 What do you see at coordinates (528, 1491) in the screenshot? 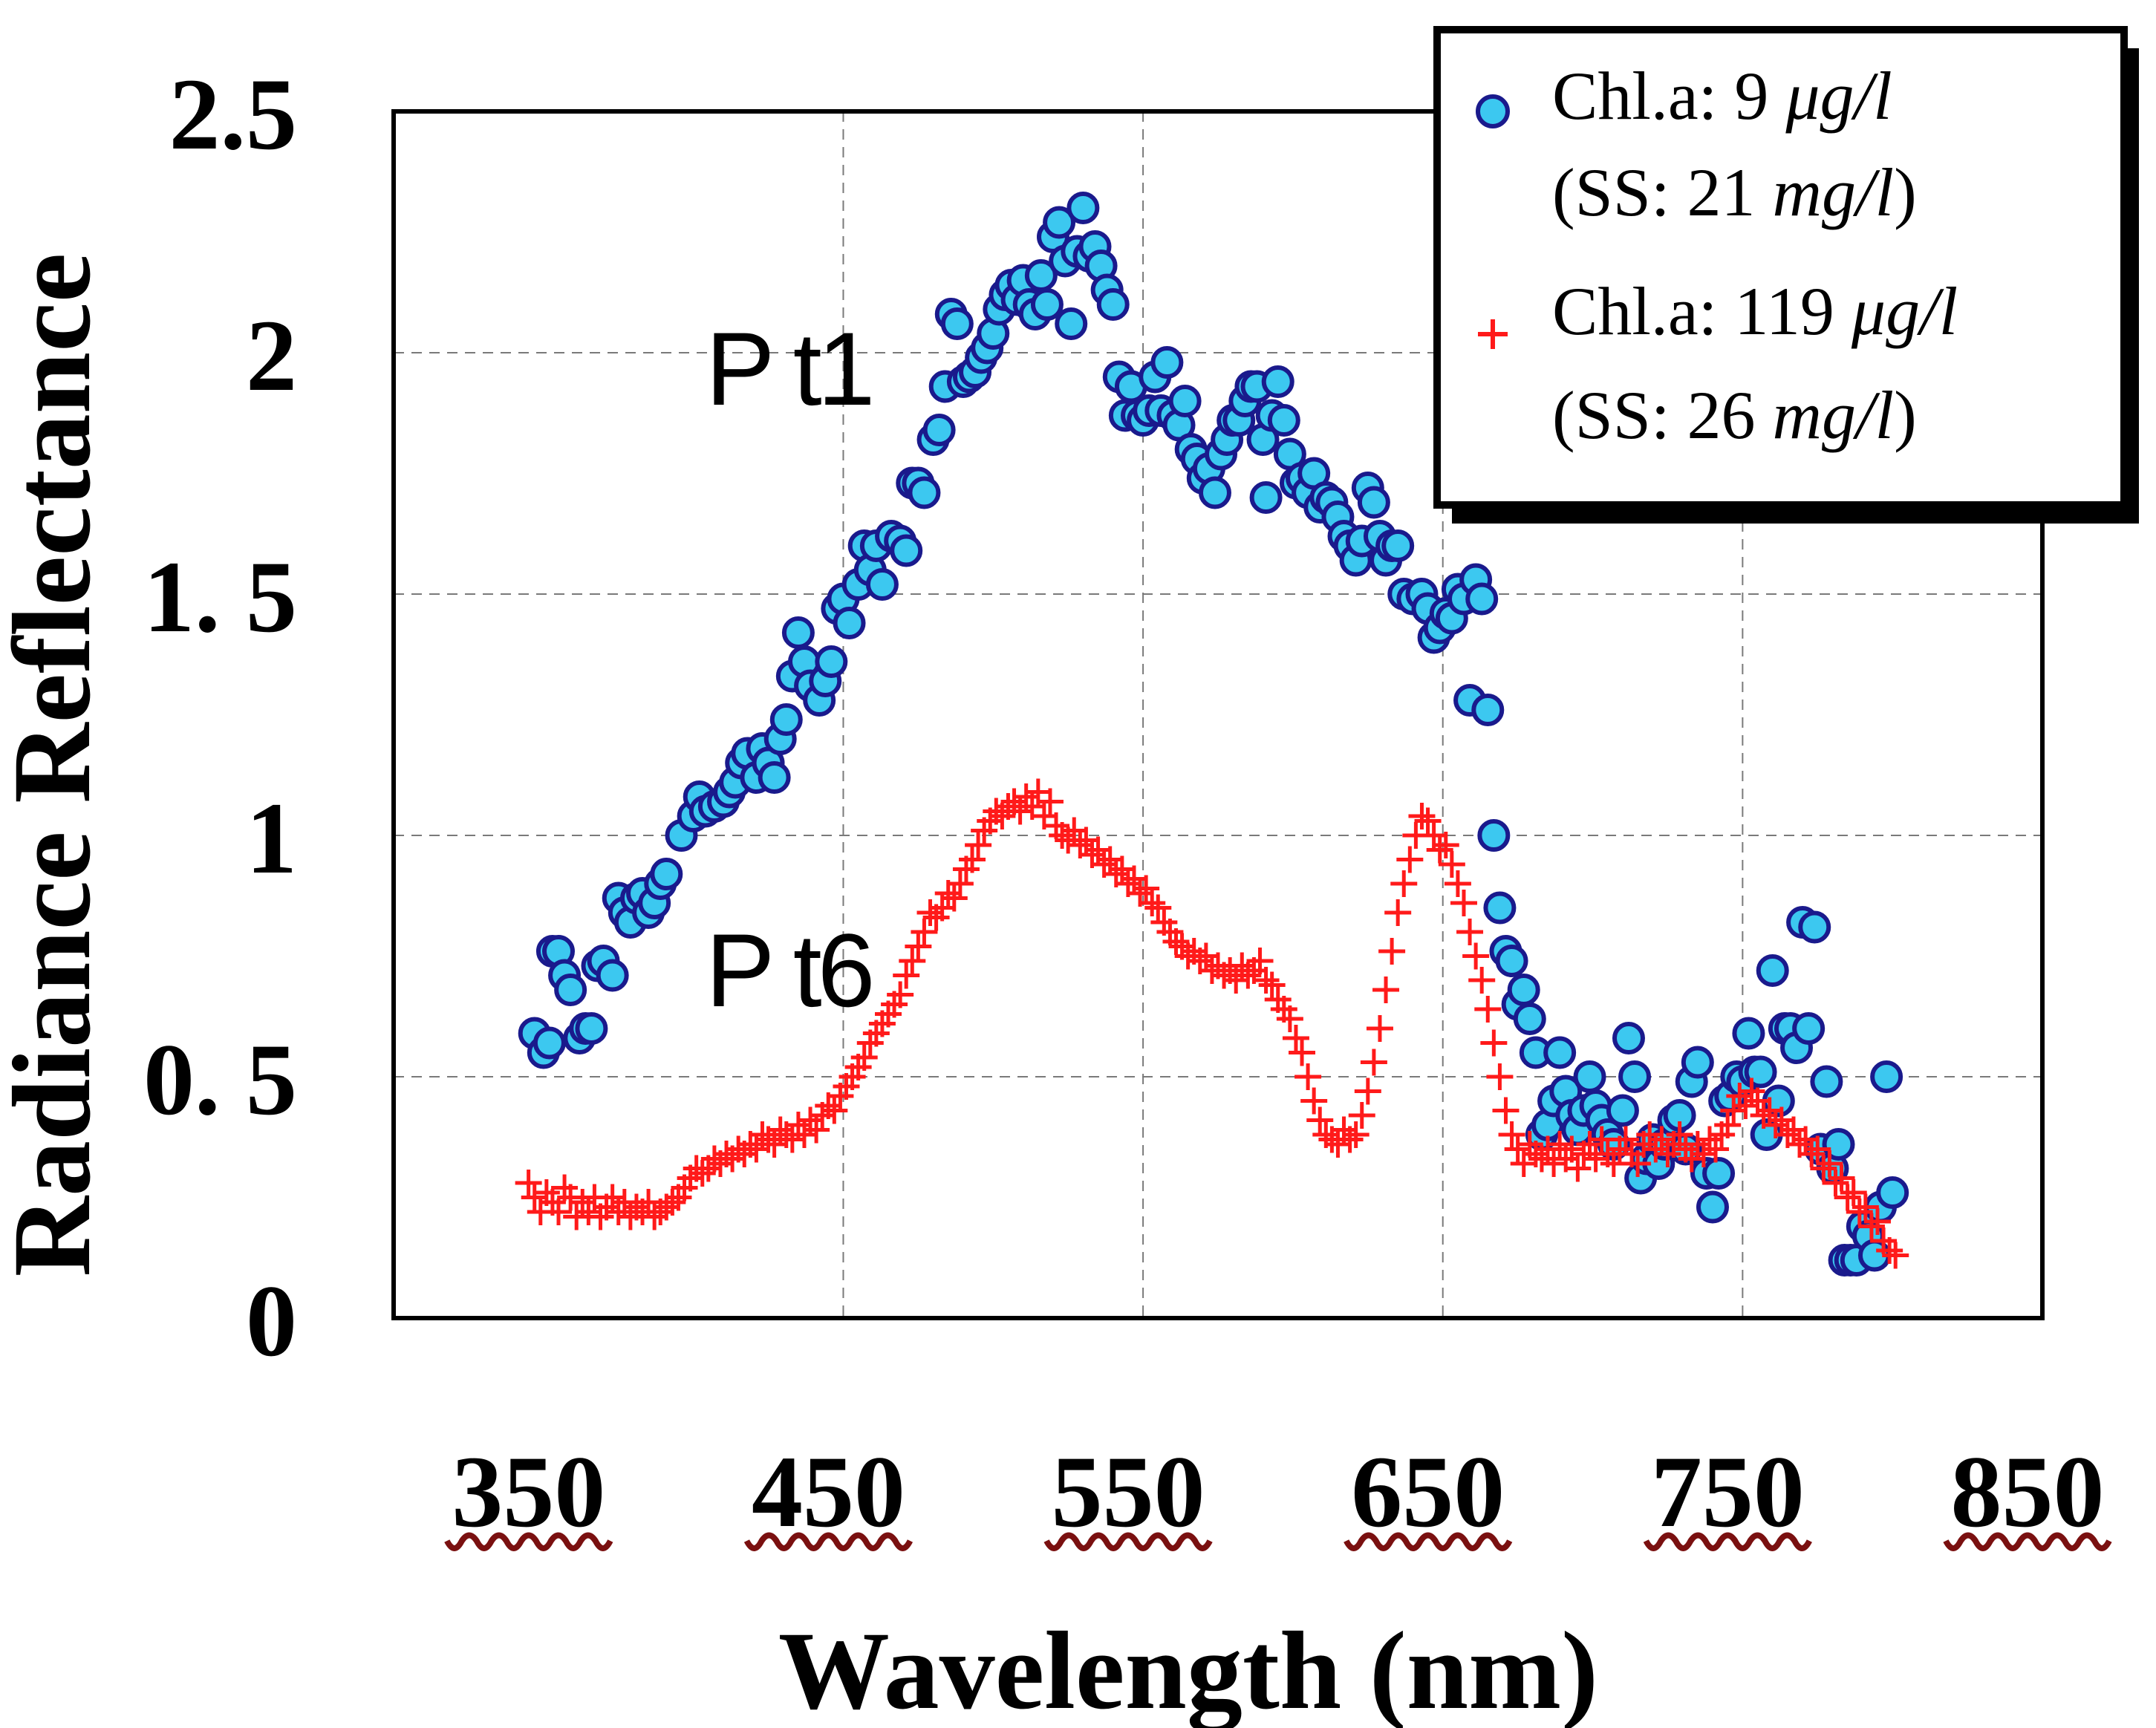
I see `x-tick-label: 350` at bounding box center [528, 1491].